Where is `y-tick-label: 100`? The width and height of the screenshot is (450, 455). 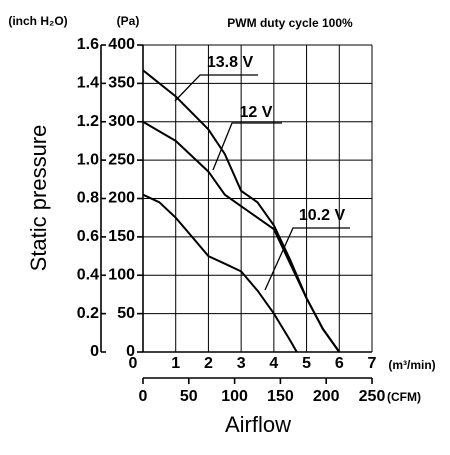
y-tick-label: 100 is located at coordinates (121, 274).